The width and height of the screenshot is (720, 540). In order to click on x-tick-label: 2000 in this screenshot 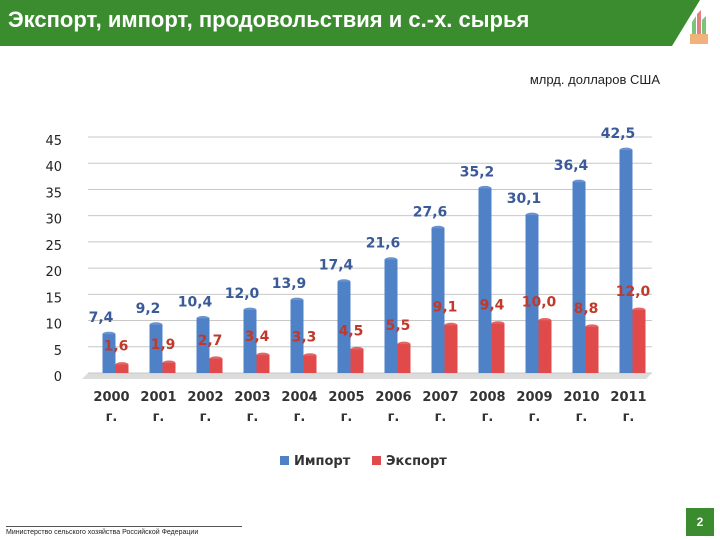, I will do `click(111, 397)`.